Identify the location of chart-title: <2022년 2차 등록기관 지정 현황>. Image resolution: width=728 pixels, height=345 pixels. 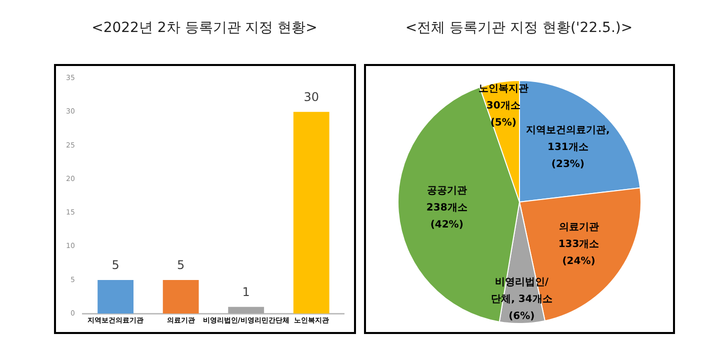
(205, 28).